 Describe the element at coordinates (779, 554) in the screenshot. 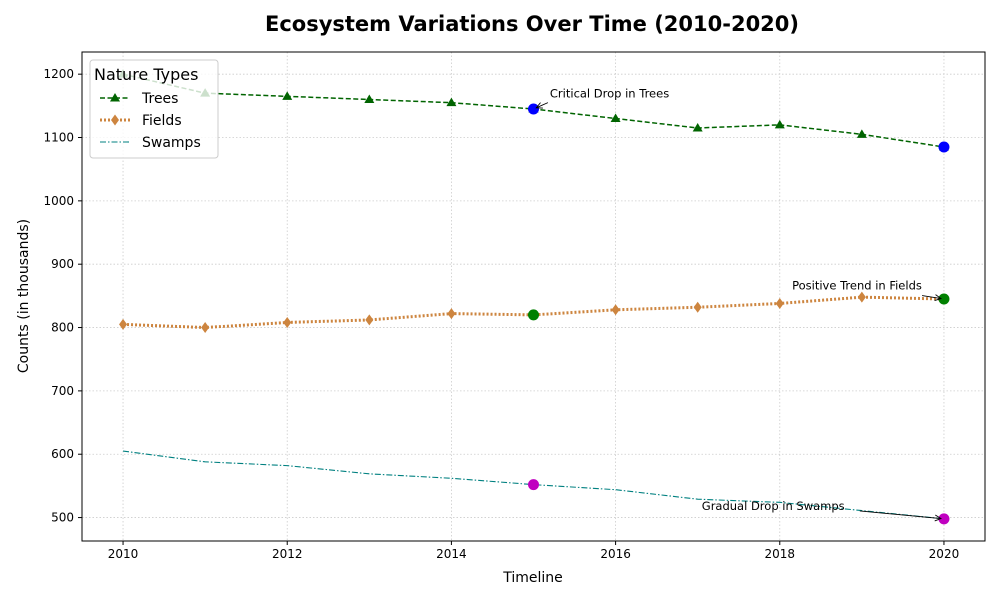

I see `x-tick-label: 2018` at that location.